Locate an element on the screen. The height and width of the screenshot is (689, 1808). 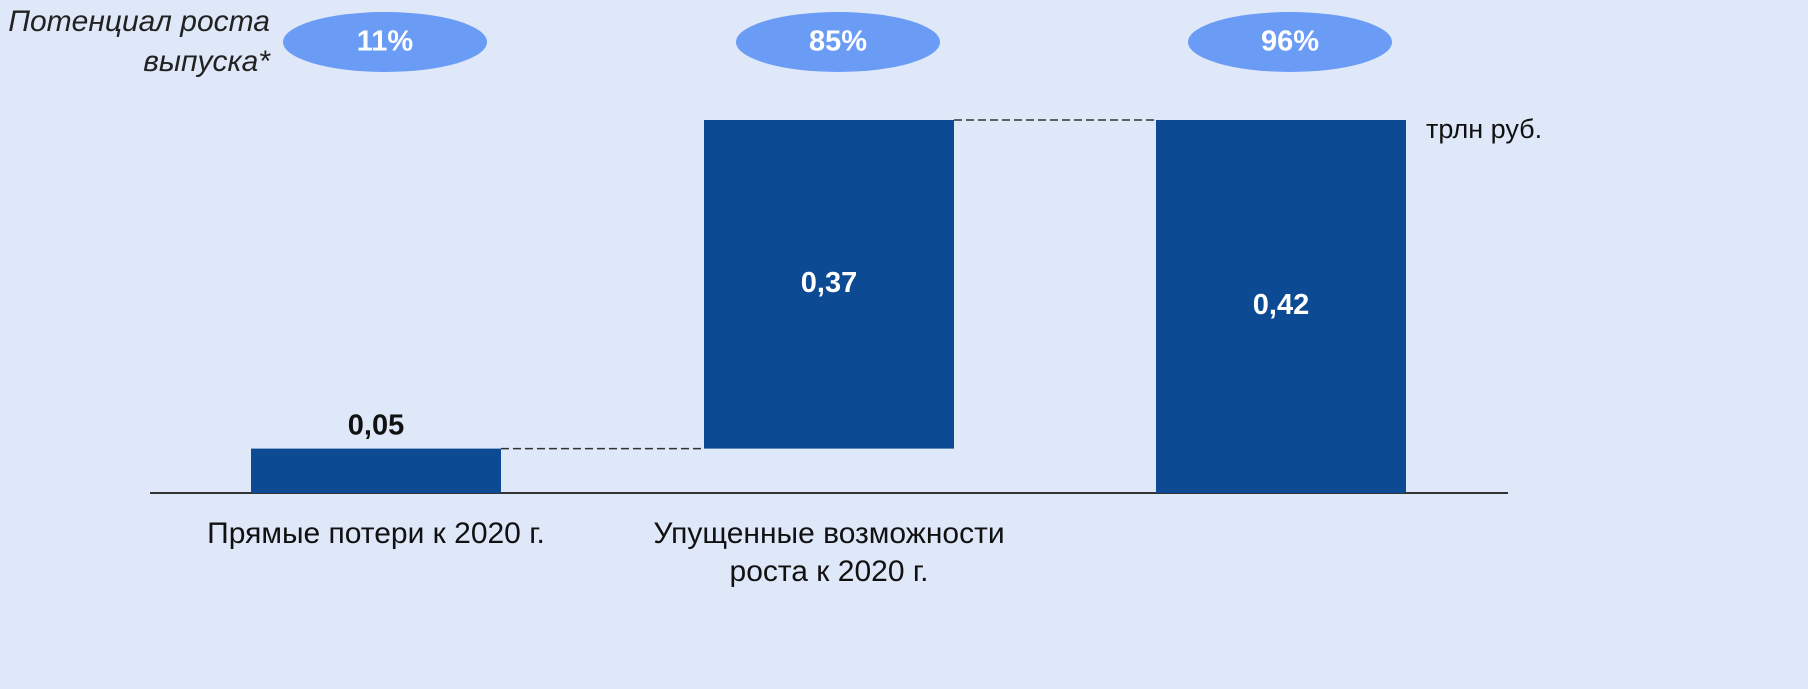
value-label: 0,37 is located at coordinates (829, 283).